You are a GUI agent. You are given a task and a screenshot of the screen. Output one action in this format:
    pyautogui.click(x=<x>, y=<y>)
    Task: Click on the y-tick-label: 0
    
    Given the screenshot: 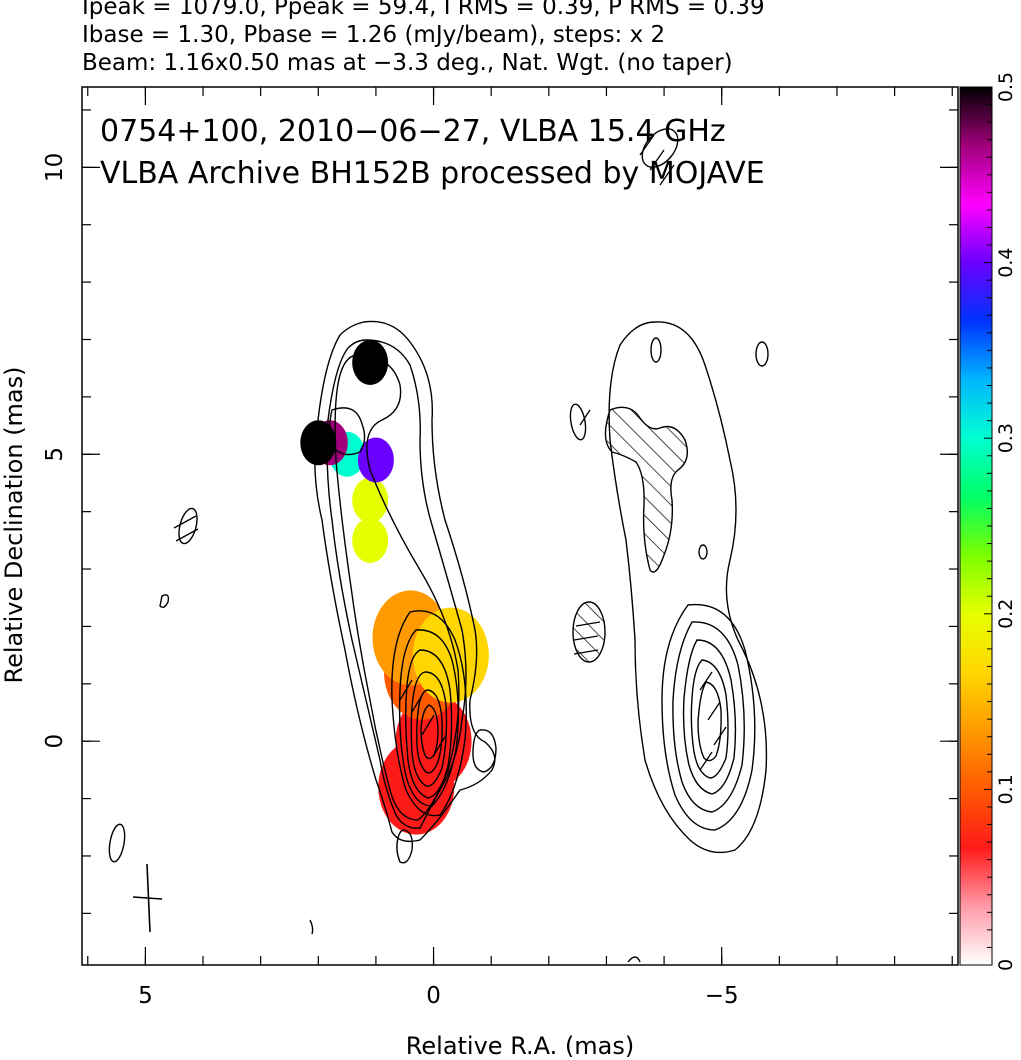 What is the action you would take?
    pyautogui.click(x=55, y=741)
    